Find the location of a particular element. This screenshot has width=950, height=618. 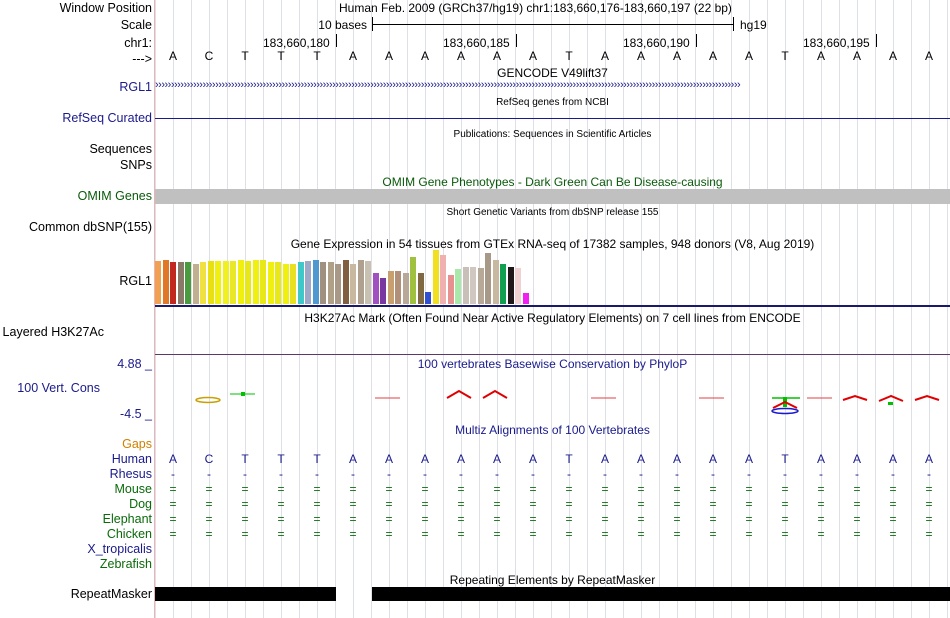

window-position-label: Window Position is located at coordinates (105, 8).